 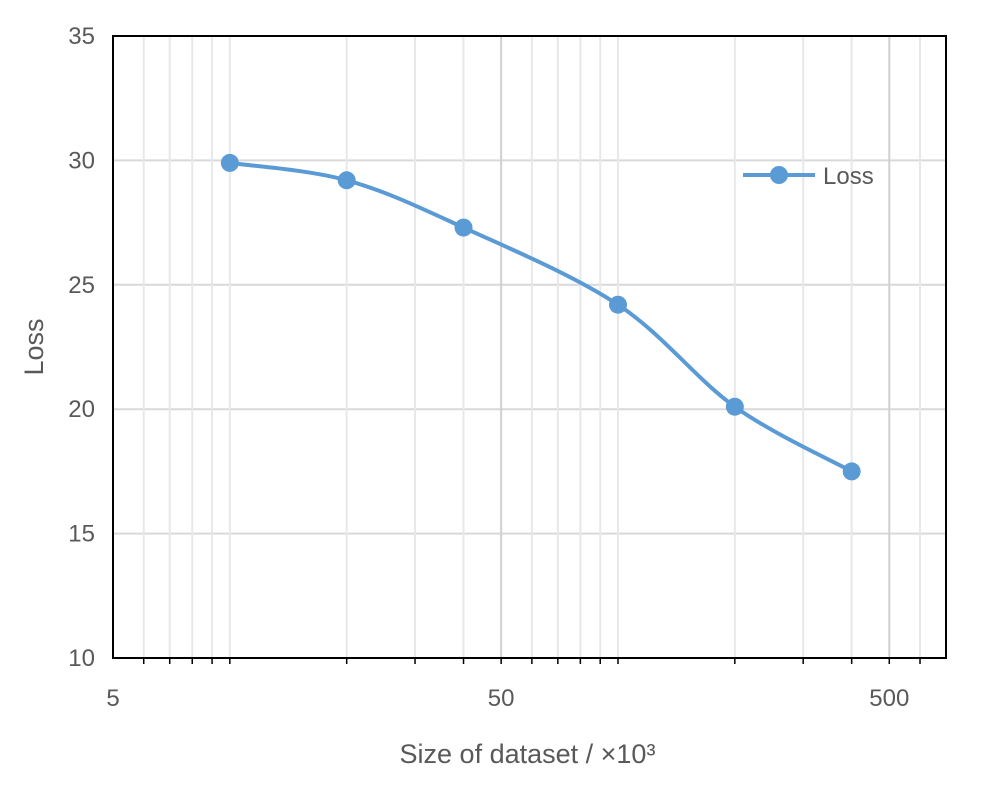 What do you see at coordinates (808, 176) in the screenshot?
I see `legend: Loss` at bounding box center [808, 176].